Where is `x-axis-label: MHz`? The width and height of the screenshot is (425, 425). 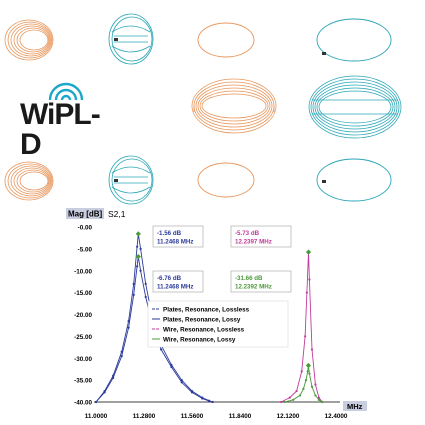 x-axis-label: MHz is located at coordinates (355, 406).